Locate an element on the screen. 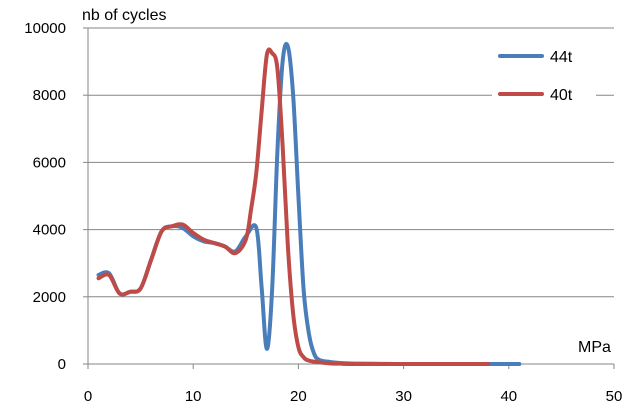  y-tick-label: 8000 is located at coordinates (49, 95).